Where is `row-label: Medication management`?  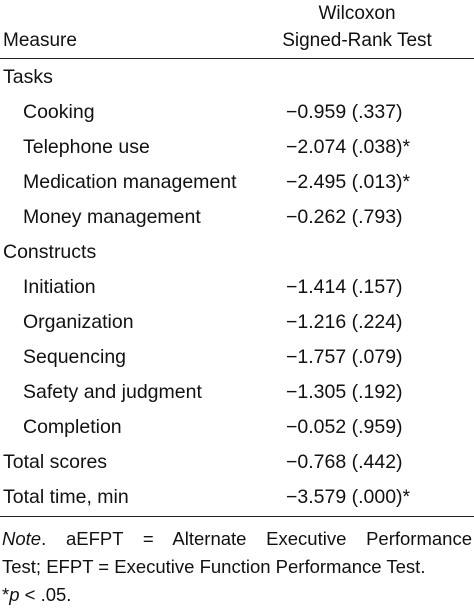
row-label: Medication management is located at coordinates (130, 182).